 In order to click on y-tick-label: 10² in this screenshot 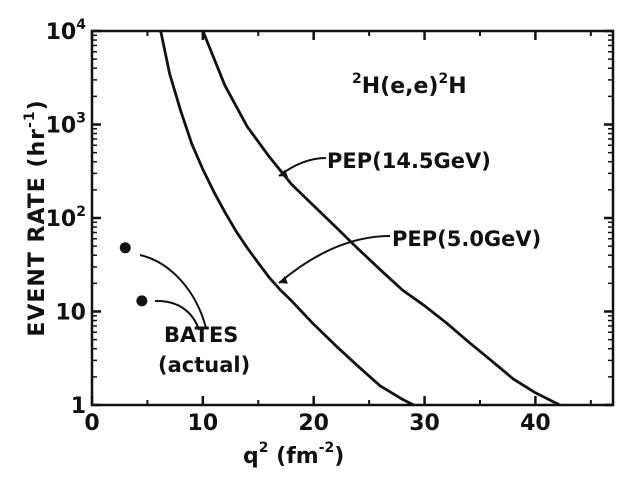, I will do `click(66, 218)`.